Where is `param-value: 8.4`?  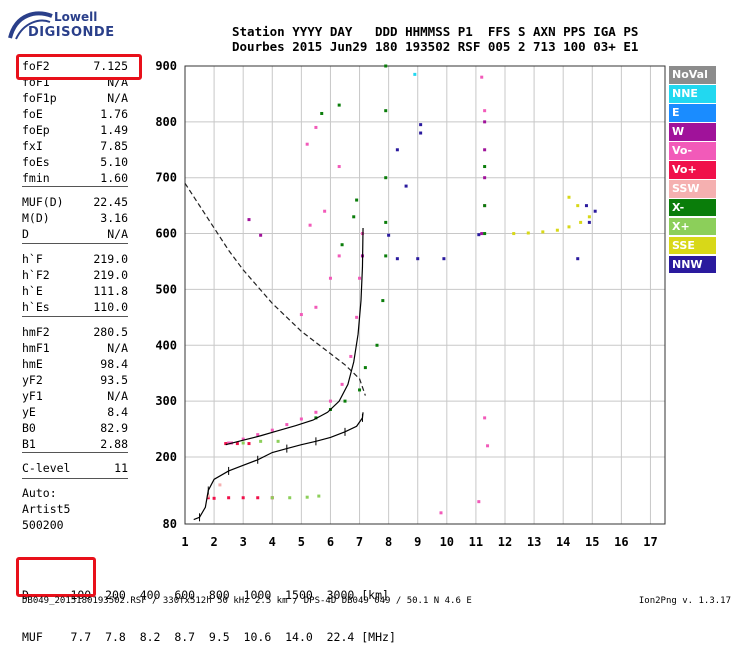
param-value: 8.4 is located at coordinates (117, 412).